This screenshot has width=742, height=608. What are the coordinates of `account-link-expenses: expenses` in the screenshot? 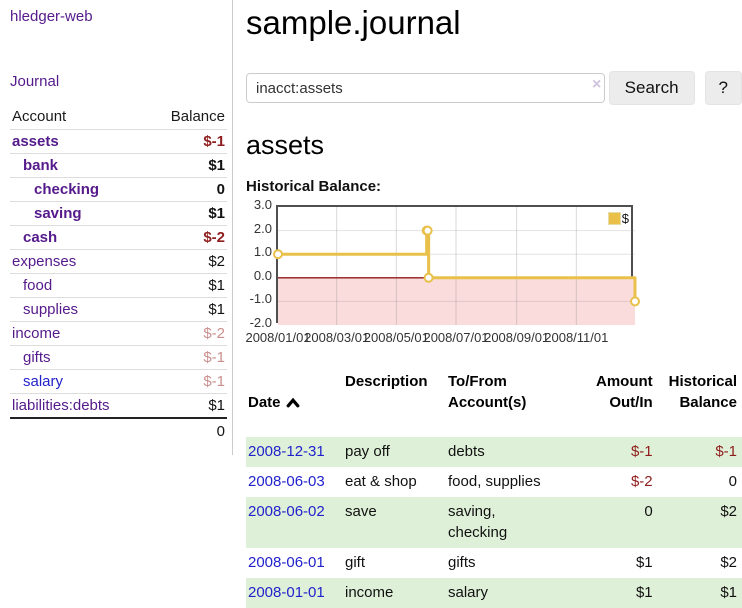 It's located at (44, 261).